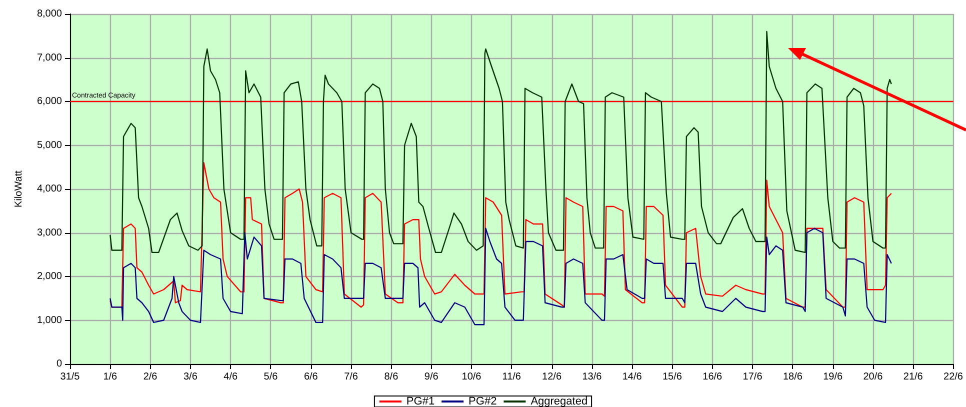  What do you see at coordinates (70, 377) in the screenshot?
I see `x-tick-label: 31/5` at bounding box center [70, 377].